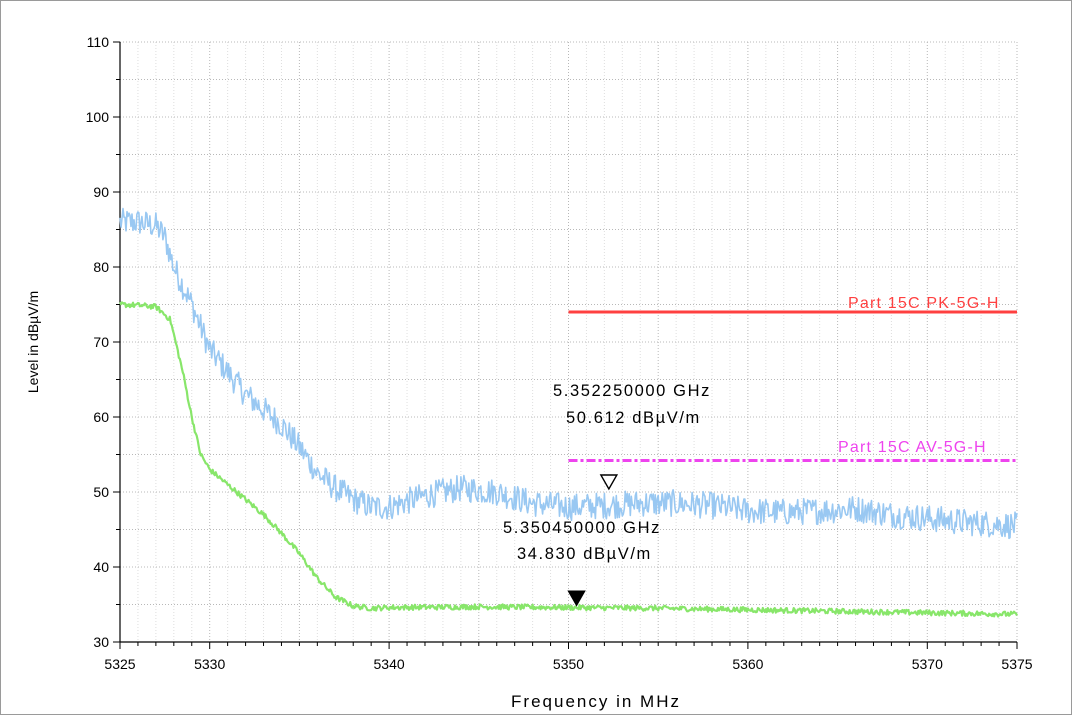 The height and width of the screenshot is (715, 1072). What do you see at coordinates (98, 117) in the screenshot?
I see `y-tick-label: 100` at bounding box center [98, 117].